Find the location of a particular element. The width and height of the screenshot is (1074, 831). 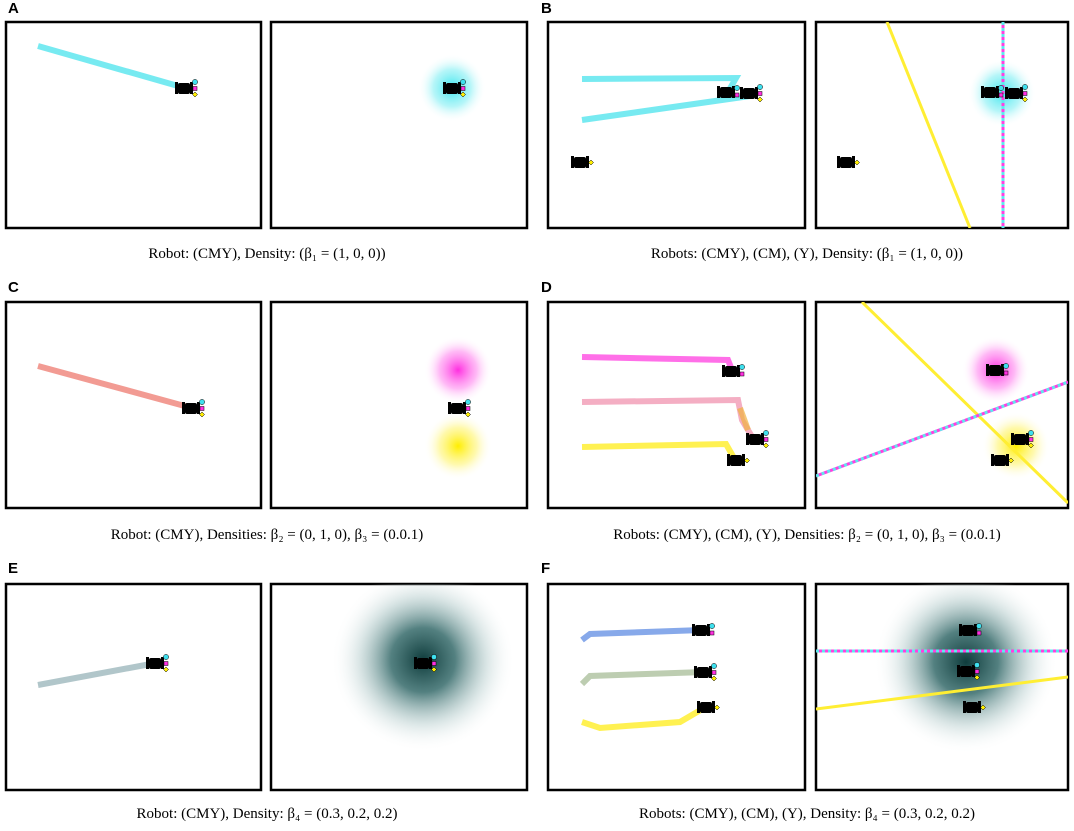

panel-f-density-plot is located at coordinates (942, 687).